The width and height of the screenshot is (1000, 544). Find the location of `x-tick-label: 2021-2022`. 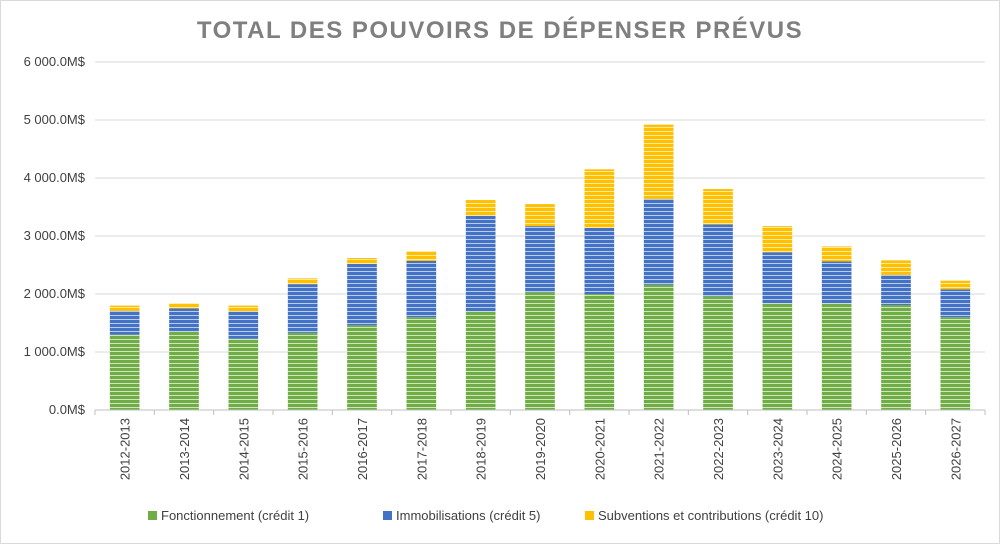

x-tick-label: 2021-2022 is located at coordinates (659, 449).